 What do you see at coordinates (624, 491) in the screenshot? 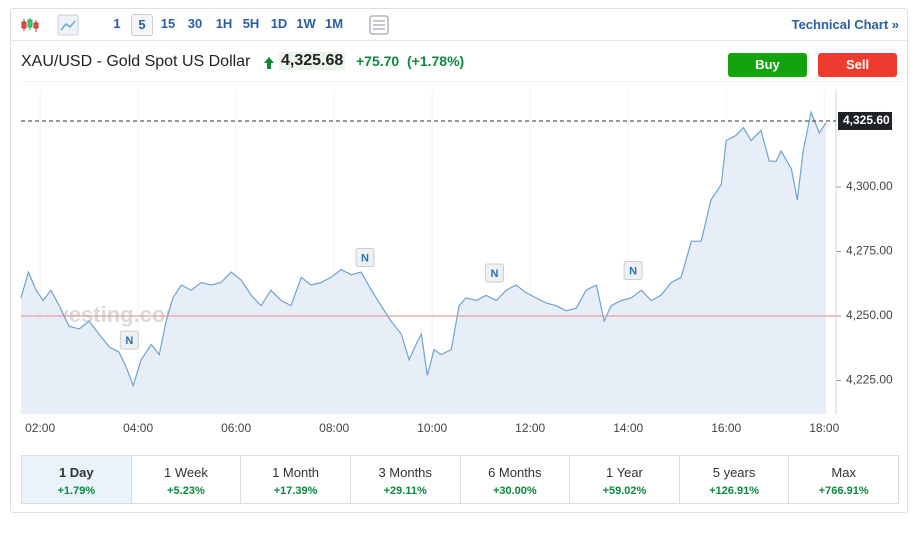
I see `period-change: +59.02%` at bounding box center [624, 491].